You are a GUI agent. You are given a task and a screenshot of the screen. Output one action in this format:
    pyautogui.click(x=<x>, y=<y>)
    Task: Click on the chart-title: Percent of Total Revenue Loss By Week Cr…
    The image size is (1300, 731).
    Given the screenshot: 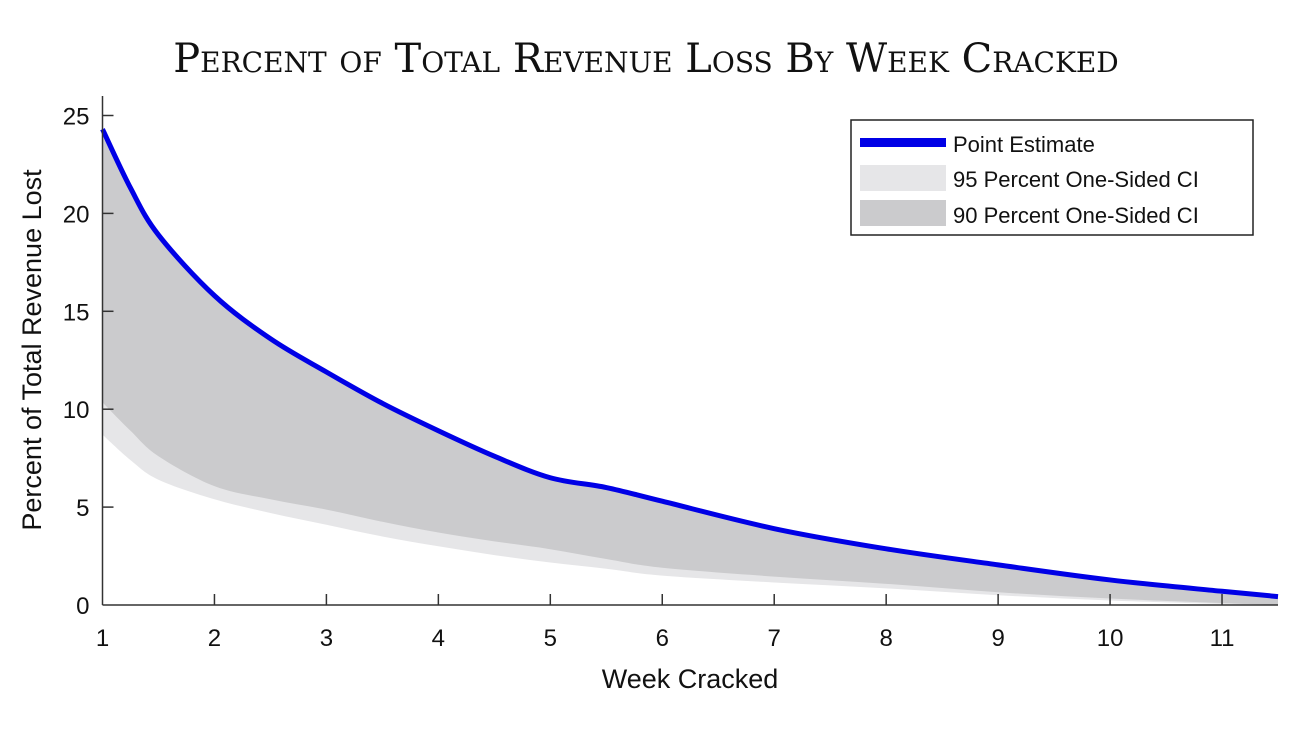 What is the action you would take?
    pyautogui.click(x=646, y=59)
    